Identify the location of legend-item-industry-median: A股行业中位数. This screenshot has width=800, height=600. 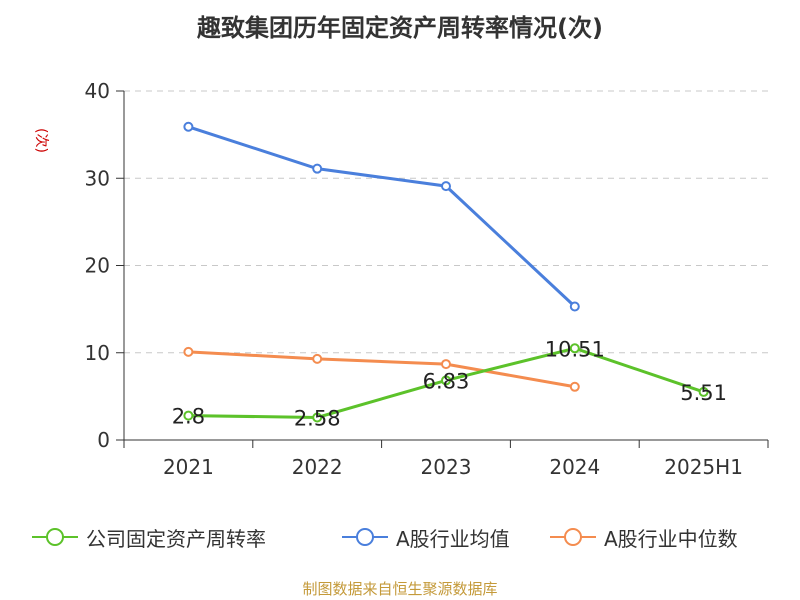
(643, 537).